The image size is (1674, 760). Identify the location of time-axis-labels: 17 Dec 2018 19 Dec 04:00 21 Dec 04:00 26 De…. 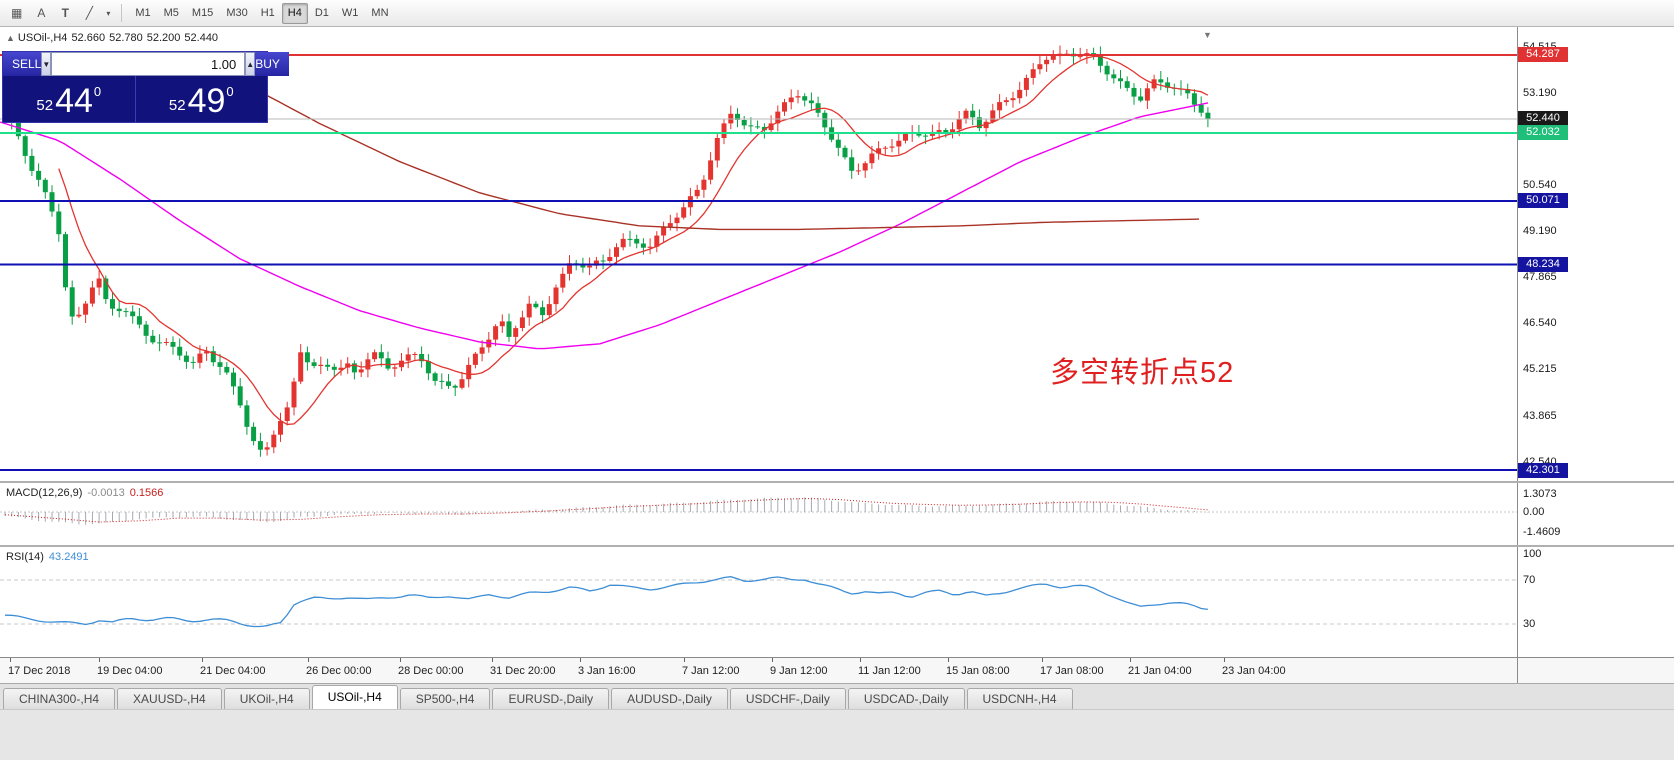
(758, 670).